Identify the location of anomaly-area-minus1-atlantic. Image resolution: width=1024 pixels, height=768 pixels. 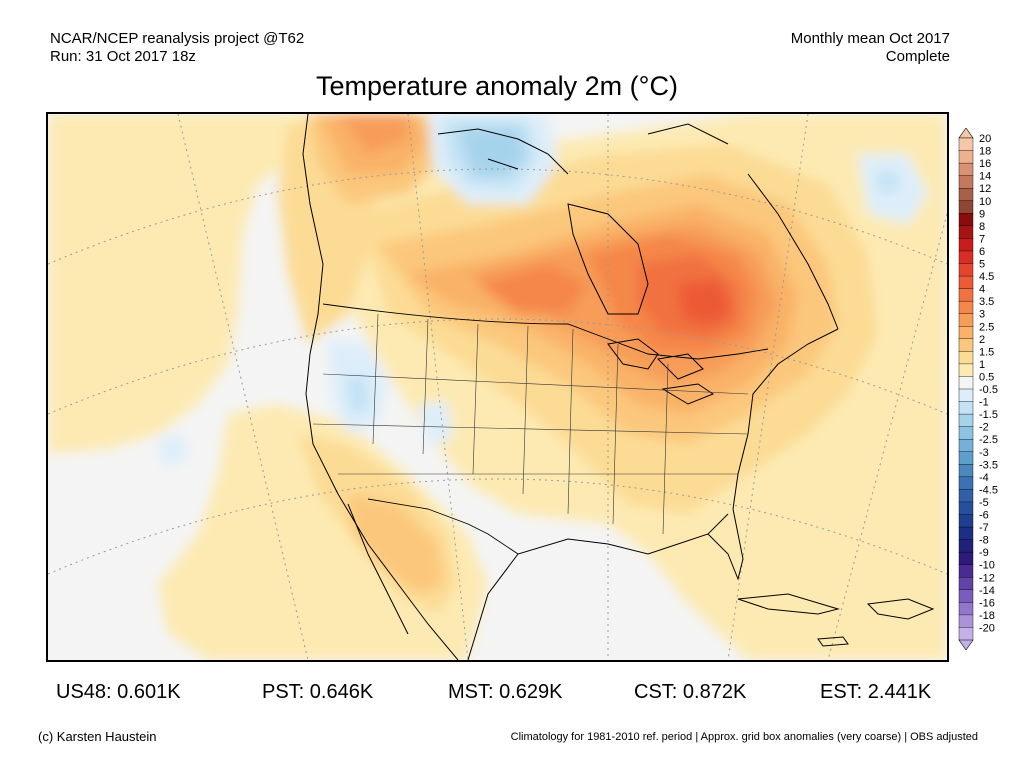
(888, 182).